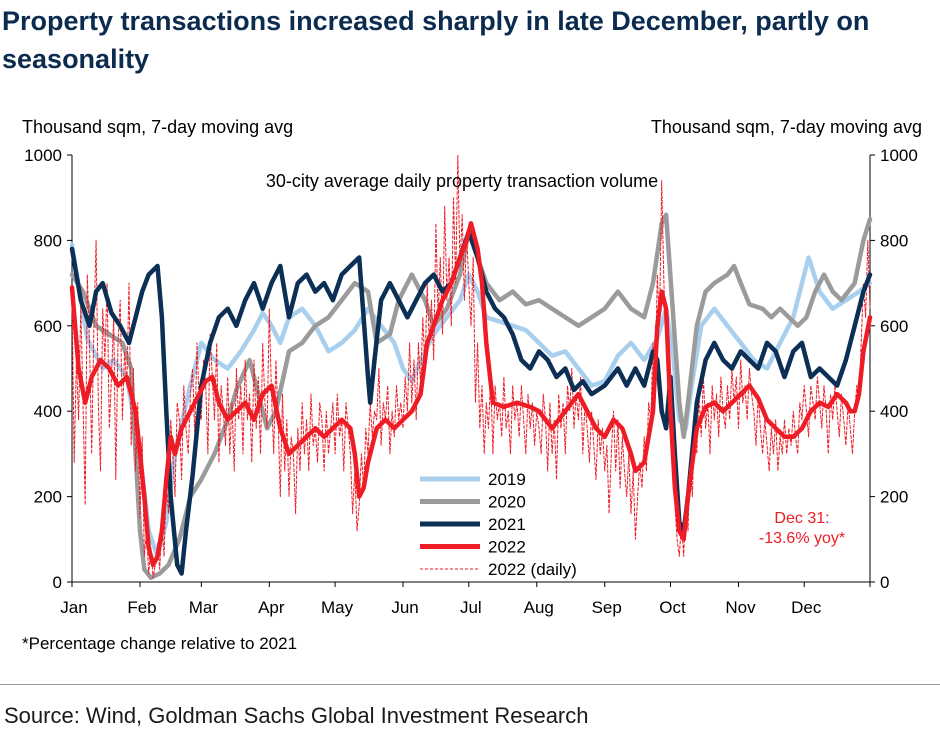 The width and height of the screenshot is (940, 735). Describe the element at coordinates (801, 518) in the screenshot. I see `annotation-line-1: Dec 31:` at that location.